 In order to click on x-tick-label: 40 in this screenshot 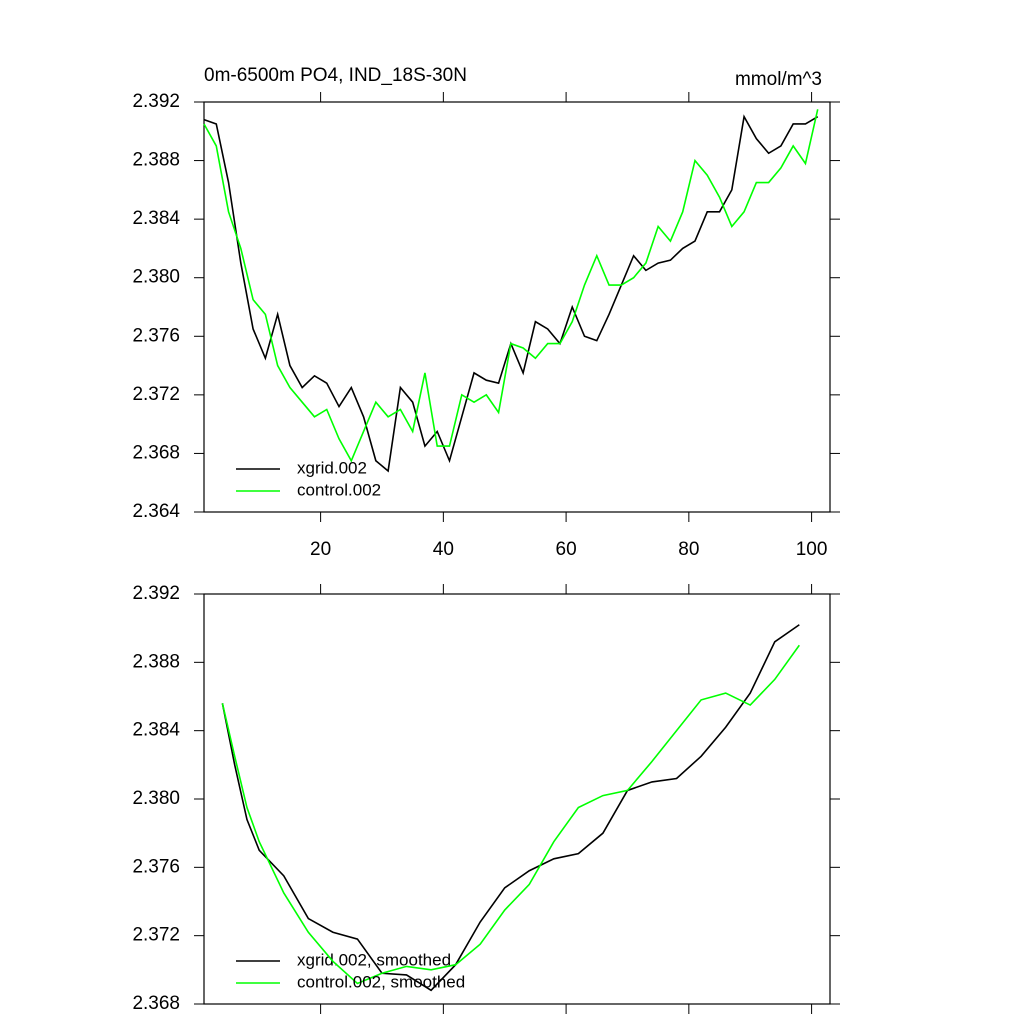, I will do `click(443, 549)`.